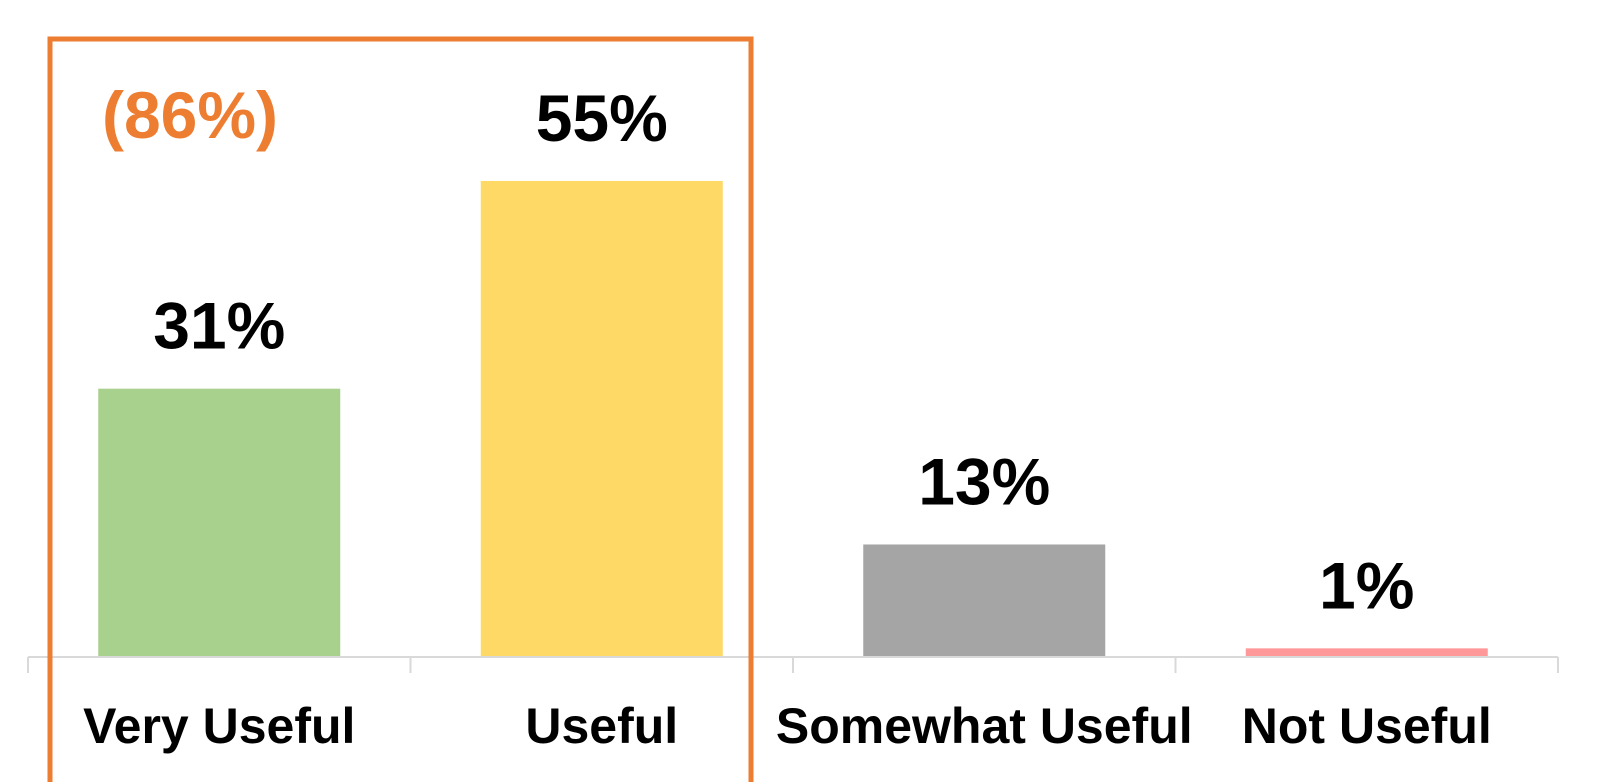  What do you see at coordinates (219, 522) in the screenshot?
I see `bar-very-useful` at bounding box center [219, 522].